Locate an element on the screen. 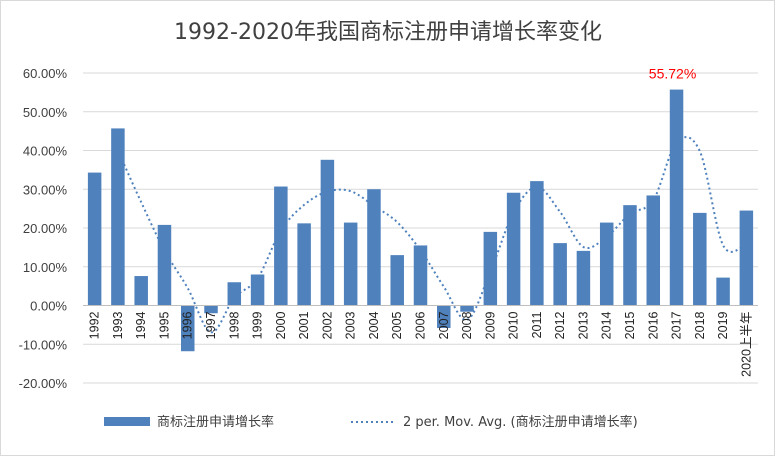  annotations: 55.72% is located at coordinates (672, 74).